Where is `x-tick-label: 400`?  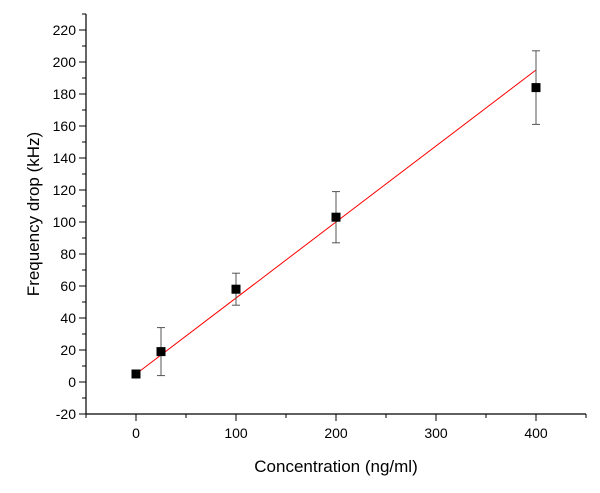
x-tick-label: 400 is located at coordinates (536, 433).